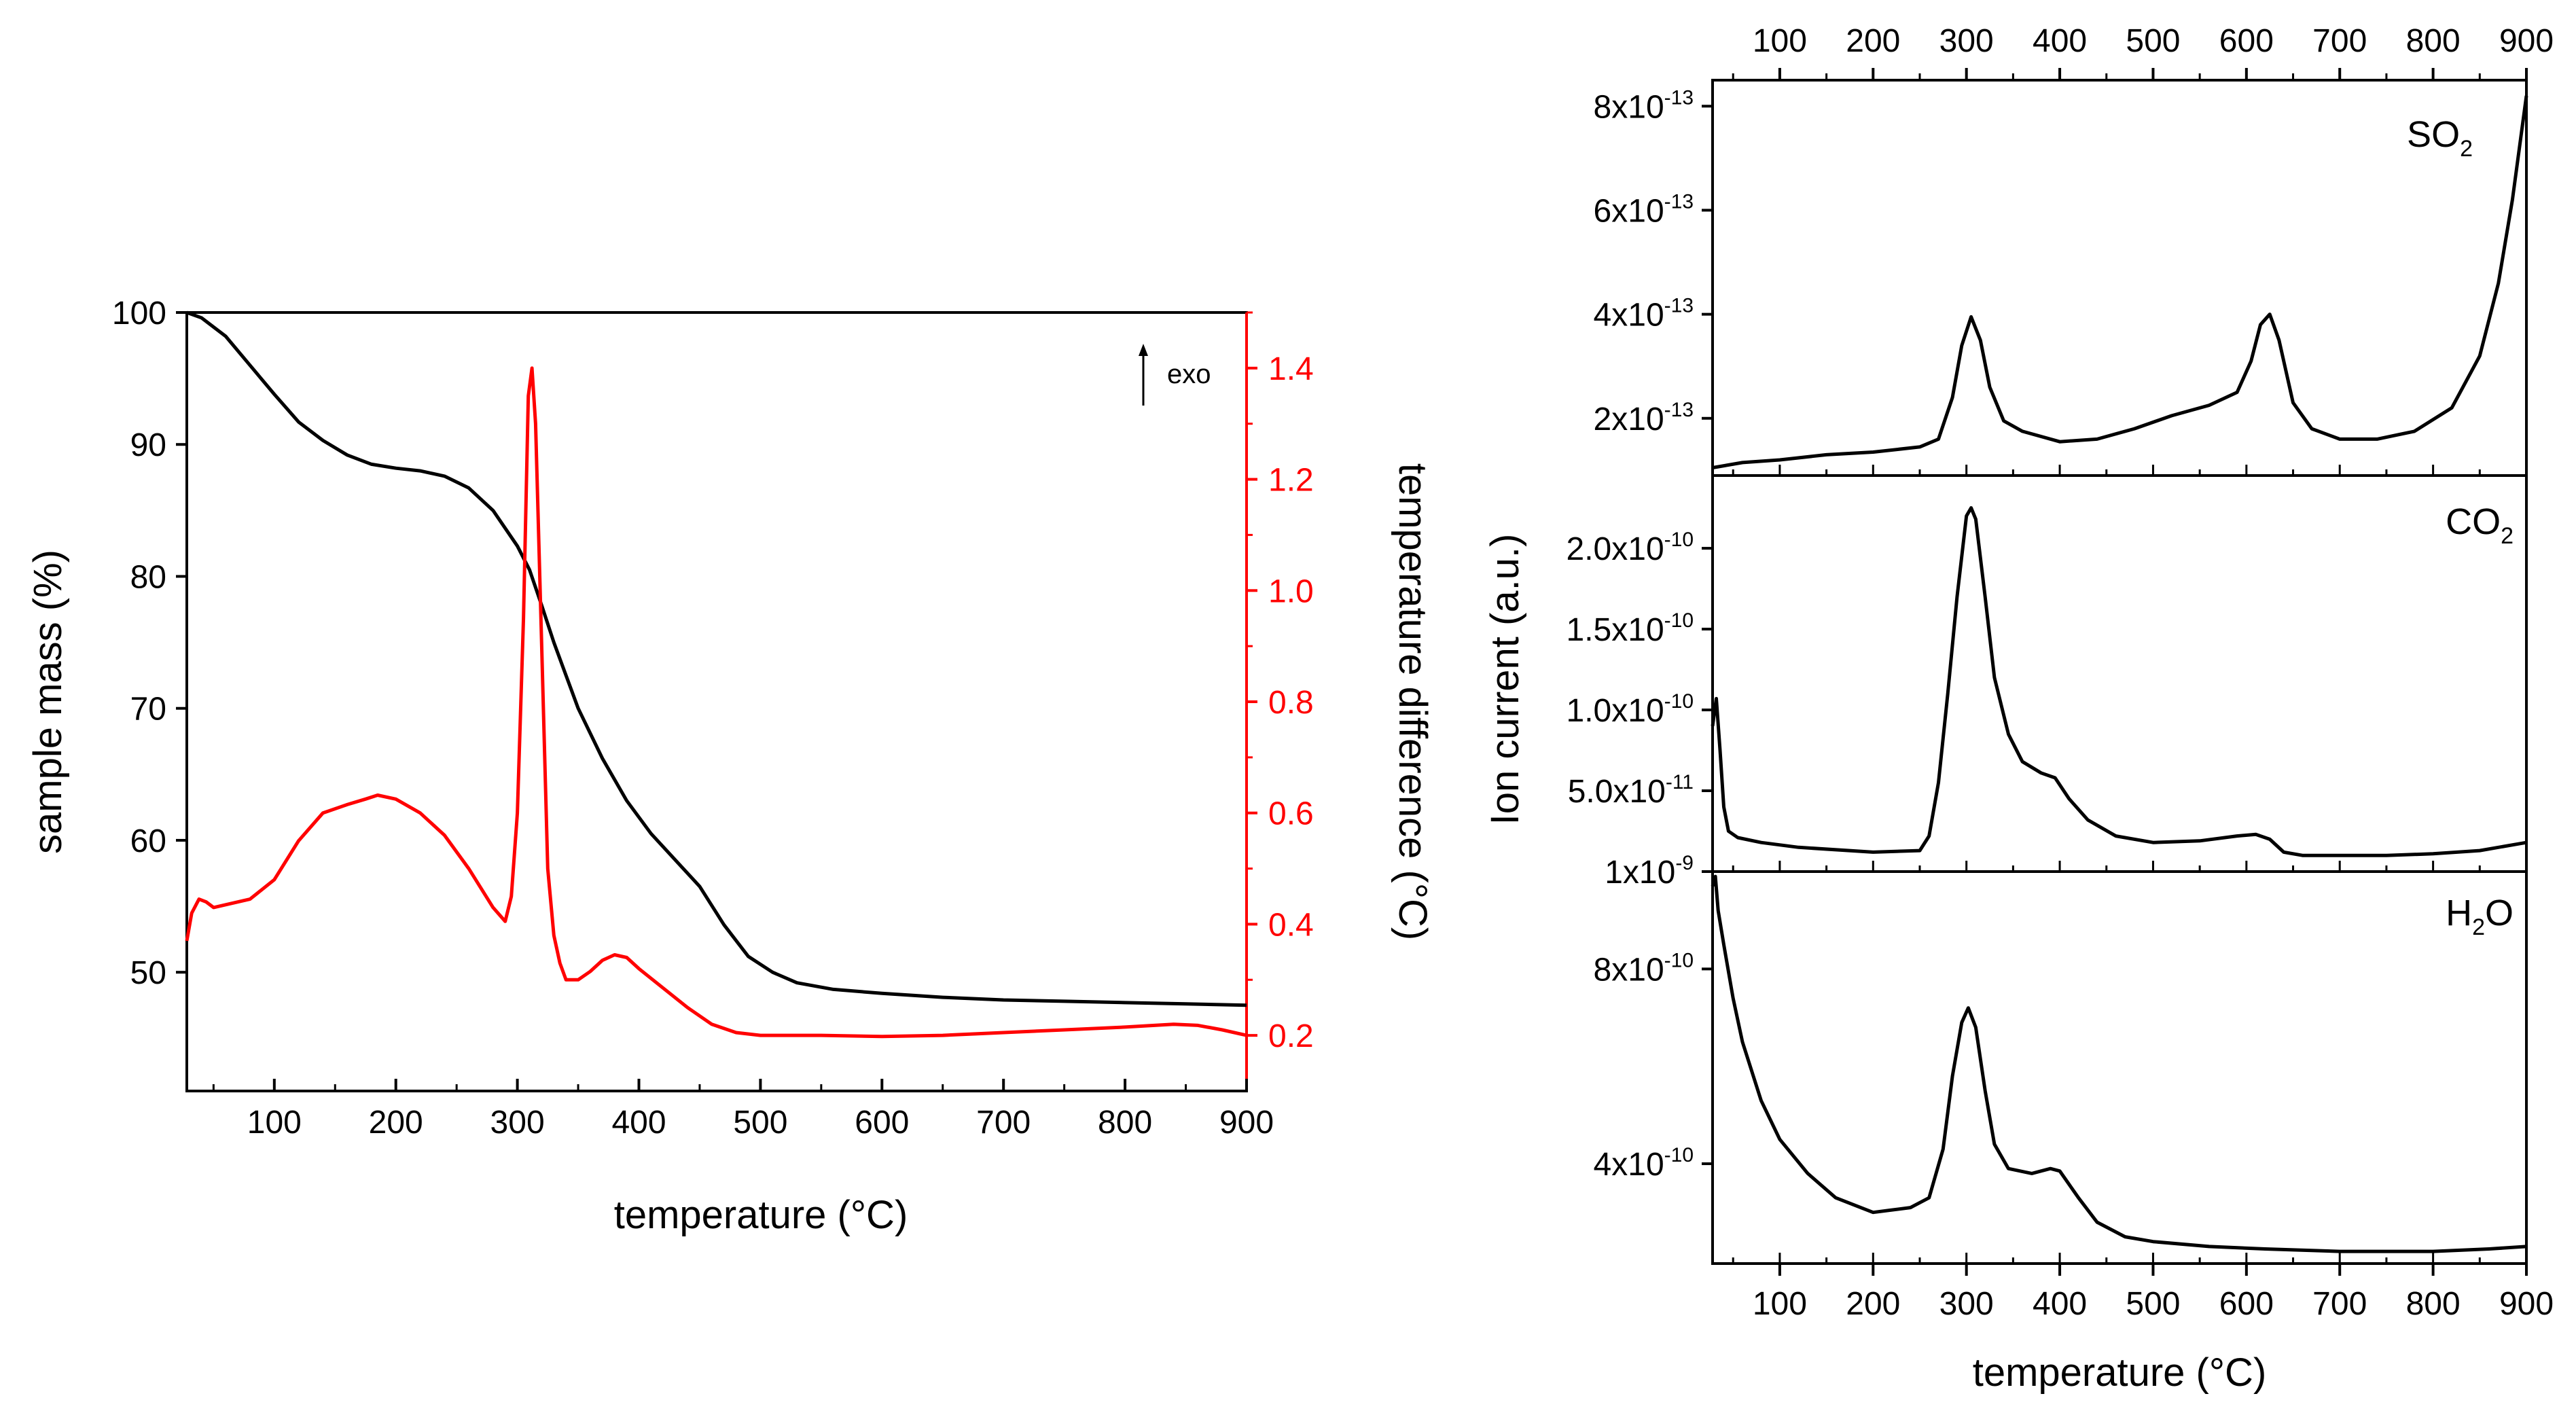 Image resolution: width=2576 pixels, height=1413 pixels. Describe the element at coordinates (48, 702) in the screenshot. I see `tga-left-axis-title: sample mass (%)` at that location.